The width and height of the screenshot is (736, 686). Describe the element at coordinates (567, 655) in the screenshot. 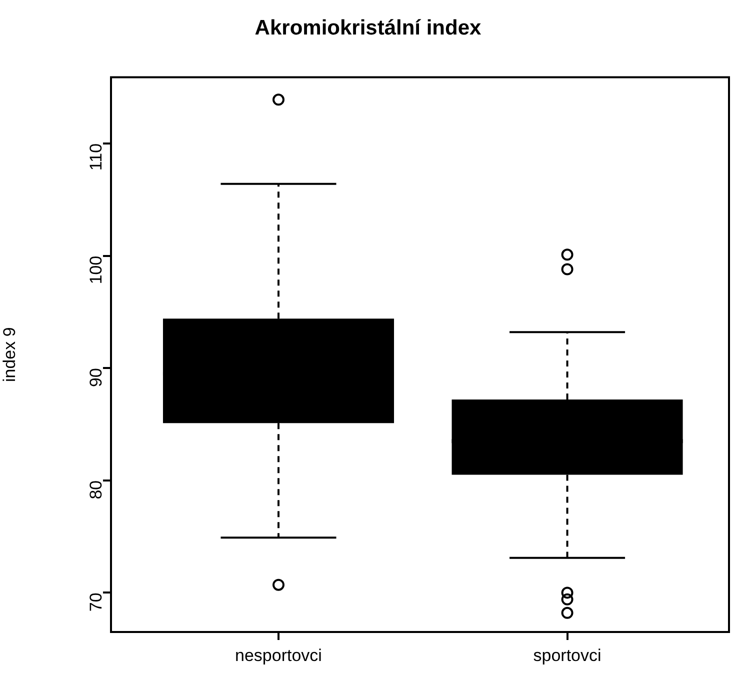

I see `x-tick-label: sportovci` at that location.